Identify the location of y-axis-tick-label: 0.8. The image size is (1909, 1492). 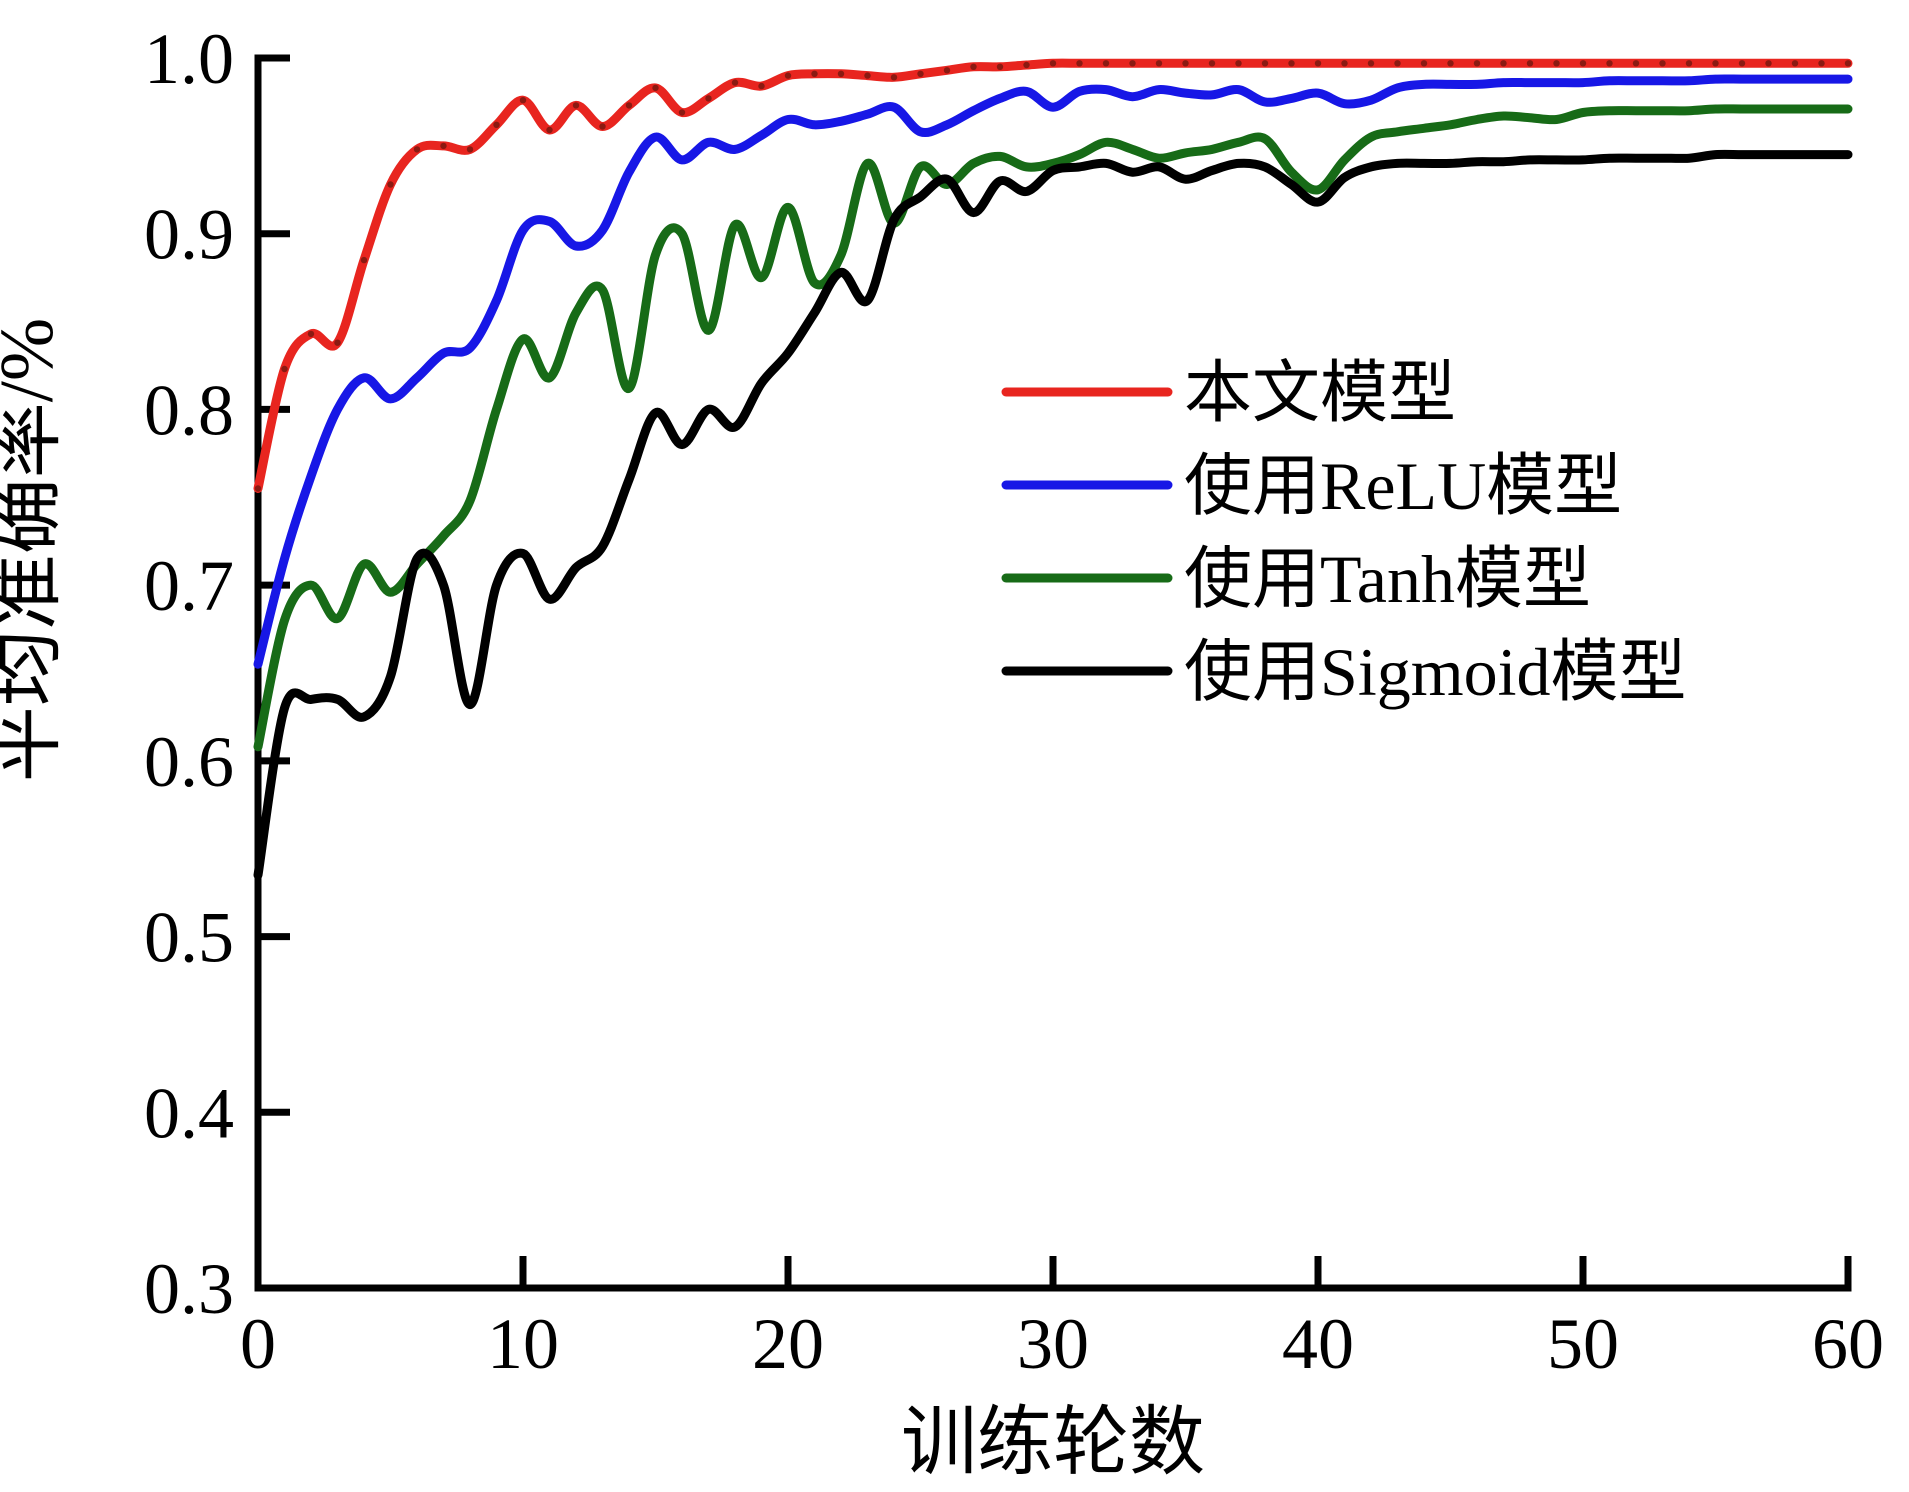
(189, 410).